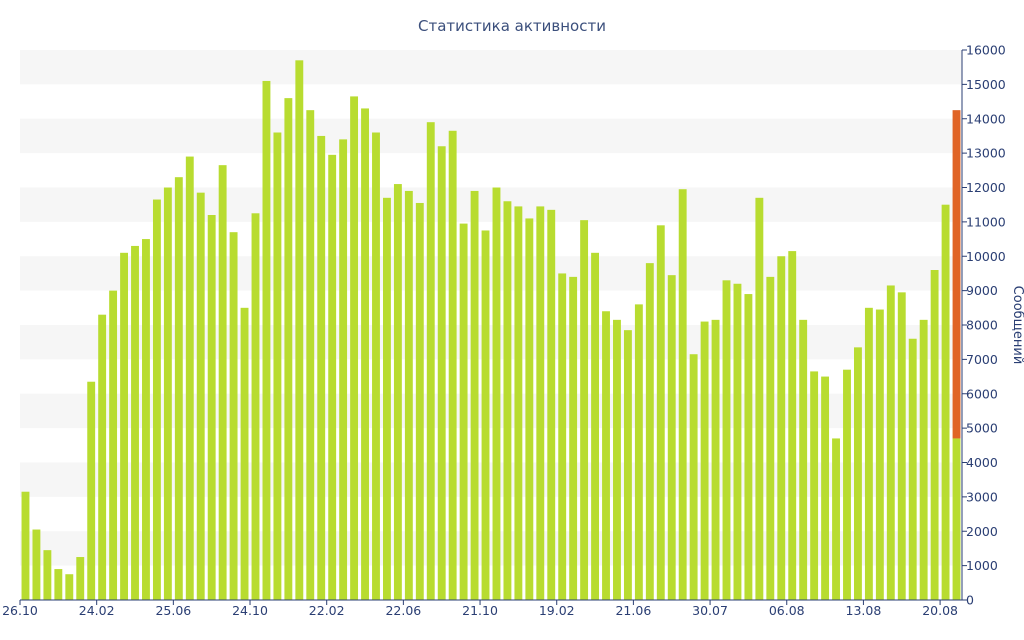 The width and height of the screenshot is (1024, 640). What do you see at coordinates (986, 153) in the screenshot?
I see `y-tick-label: 13000` at bounding box center [986, 153].